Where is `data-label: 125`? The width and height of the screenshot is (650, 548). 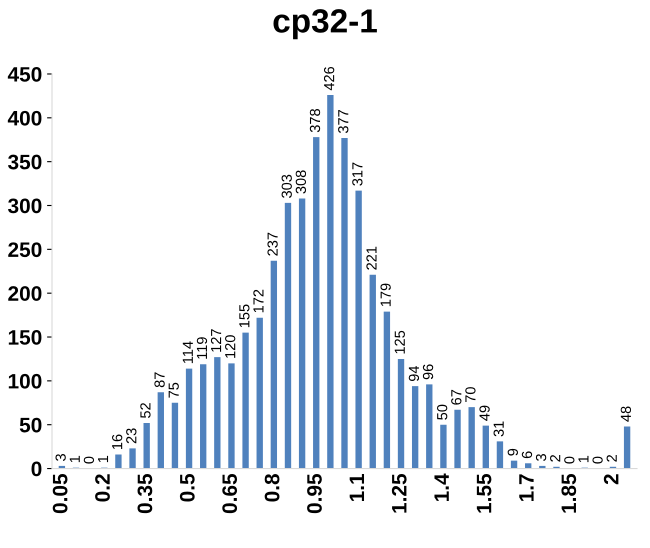 data-label: 125 is located at coordinates (399, 342).